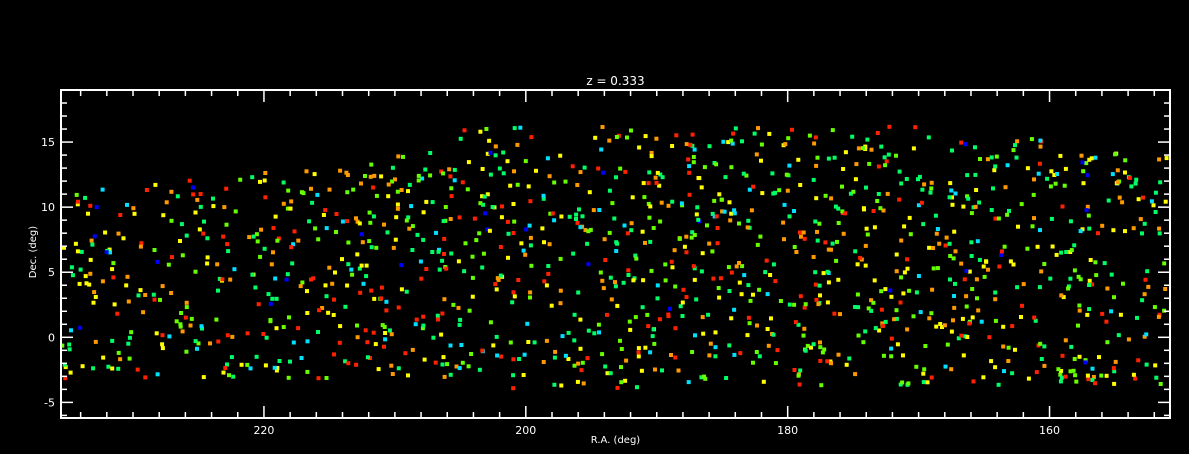 Image resolution: width=1189 pixels, height=454 pixels. Describe the element at coordinates (33, 252) in the screenshot. I see `y-axis-label: Dec. (deg)` at that location.